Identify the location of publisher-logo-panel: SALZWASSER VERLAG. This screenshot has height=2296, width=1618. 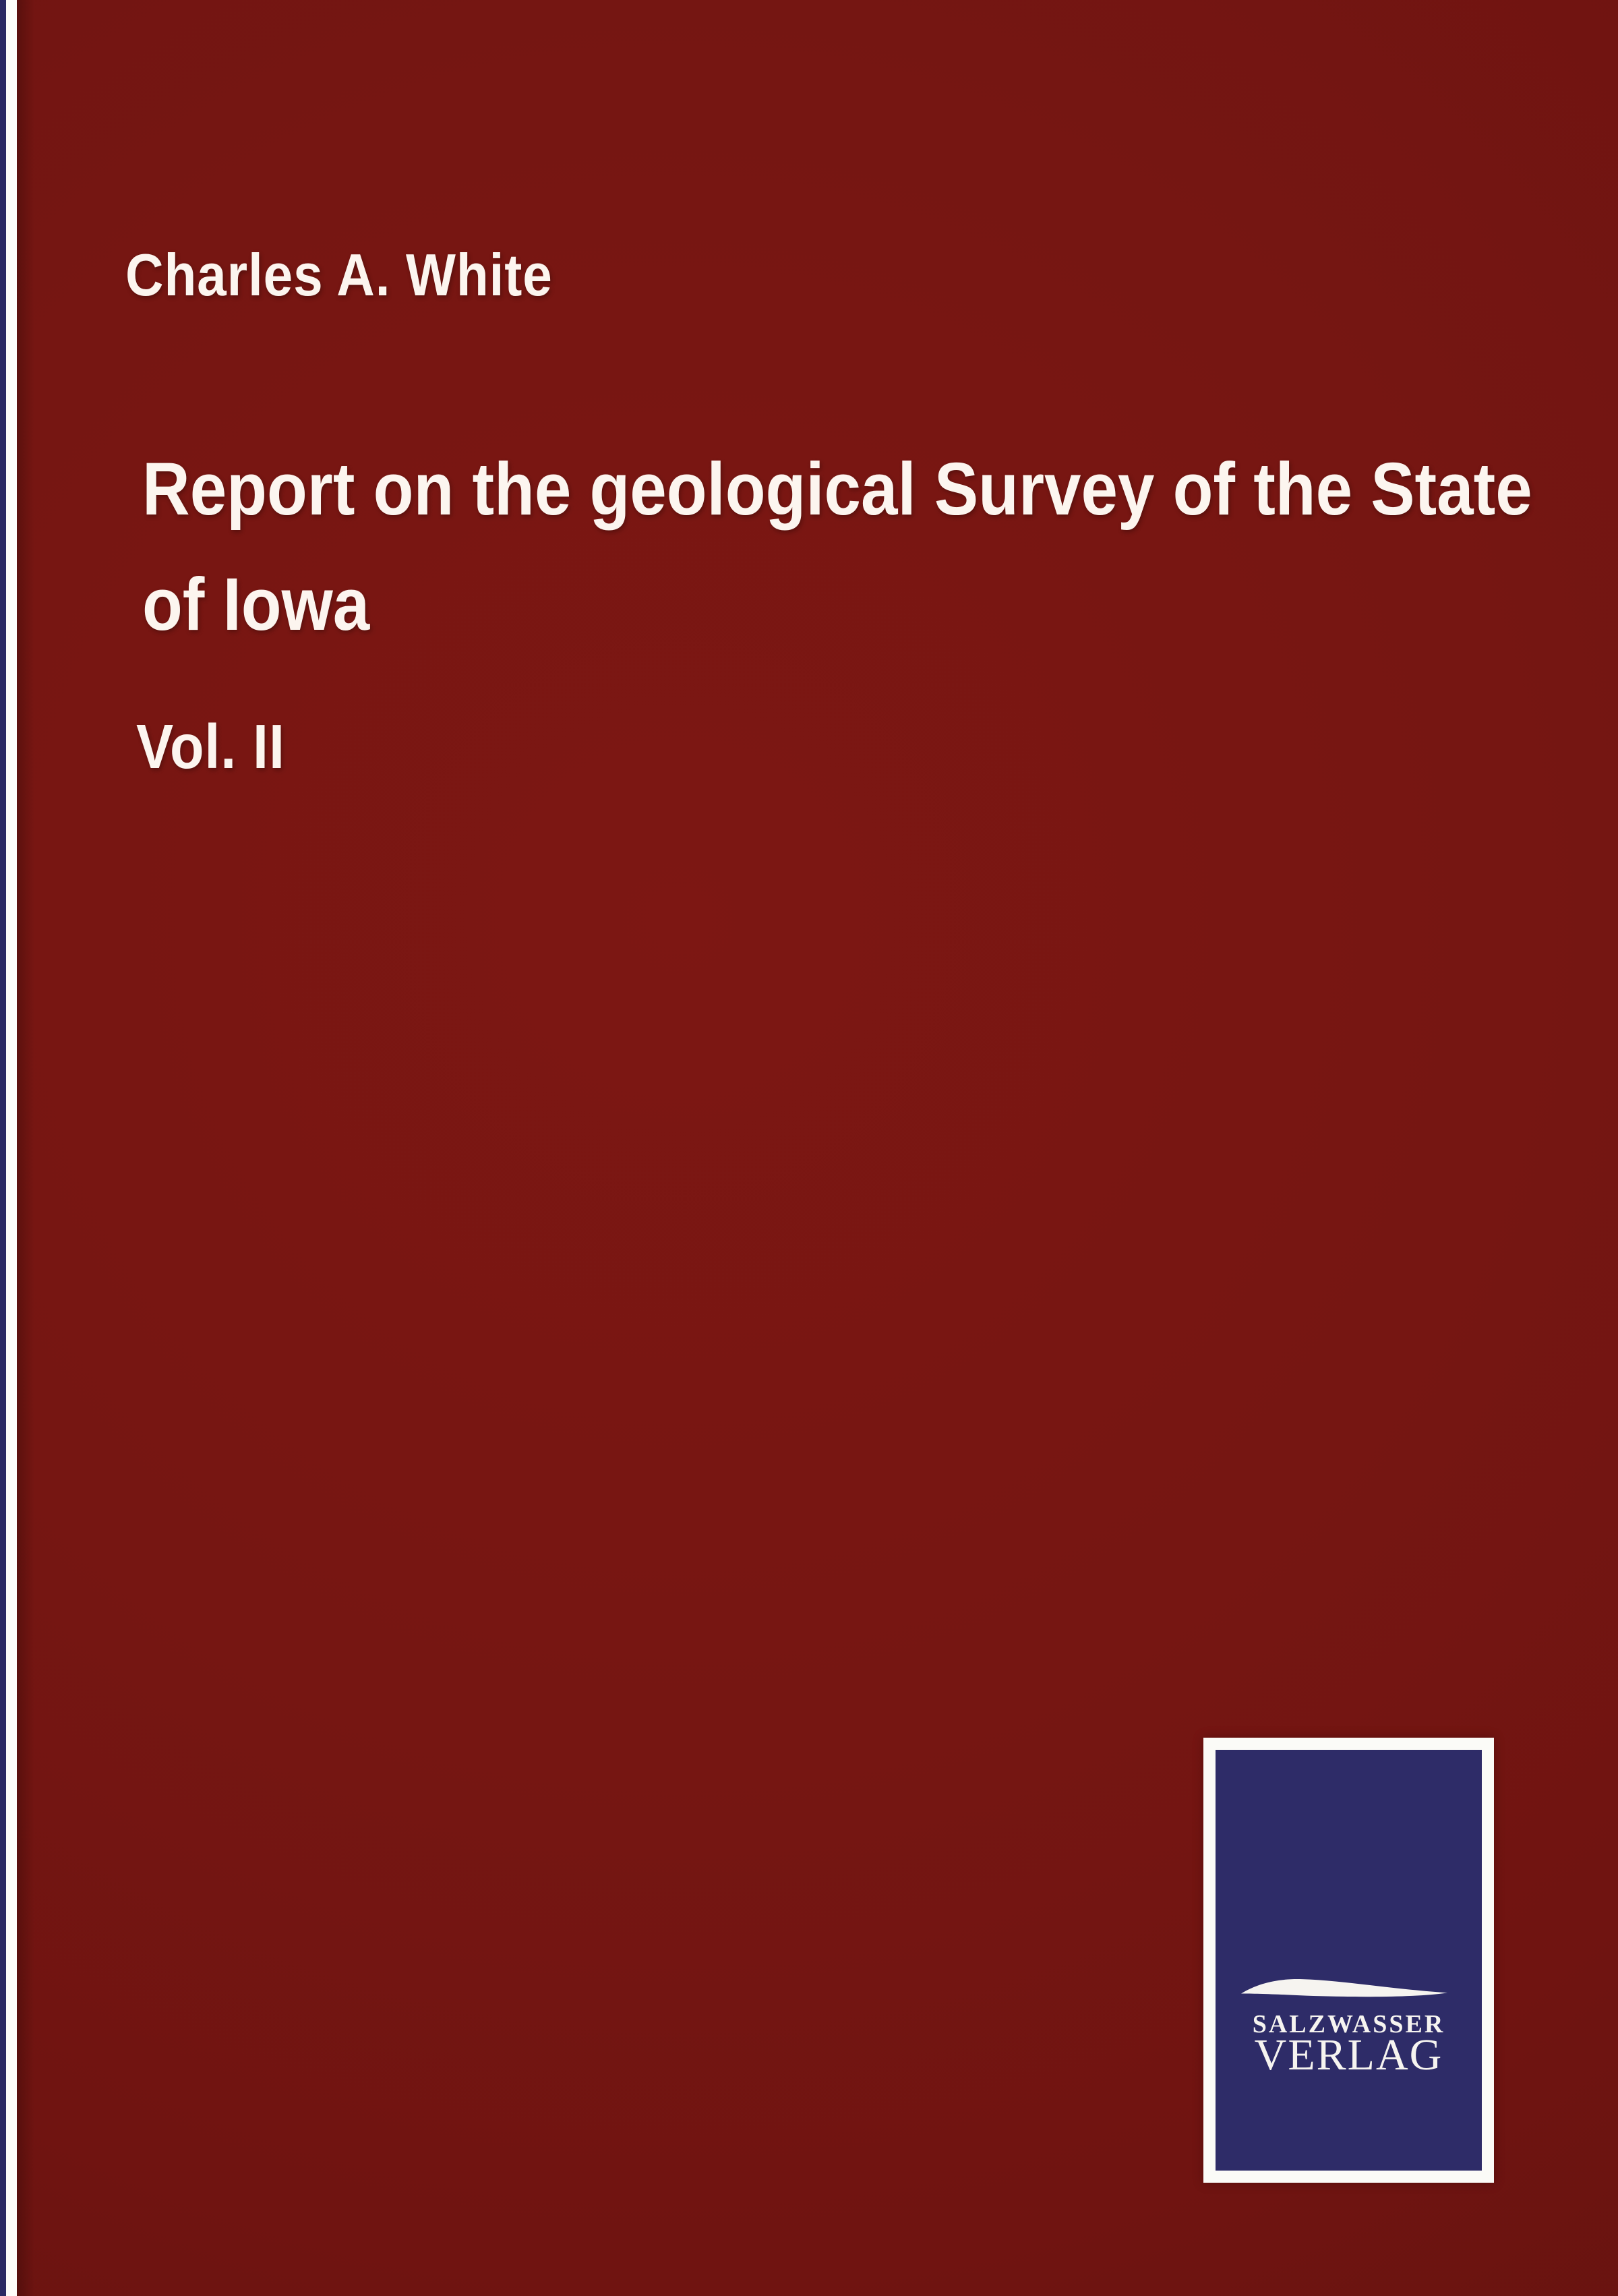
(1349, 1960).